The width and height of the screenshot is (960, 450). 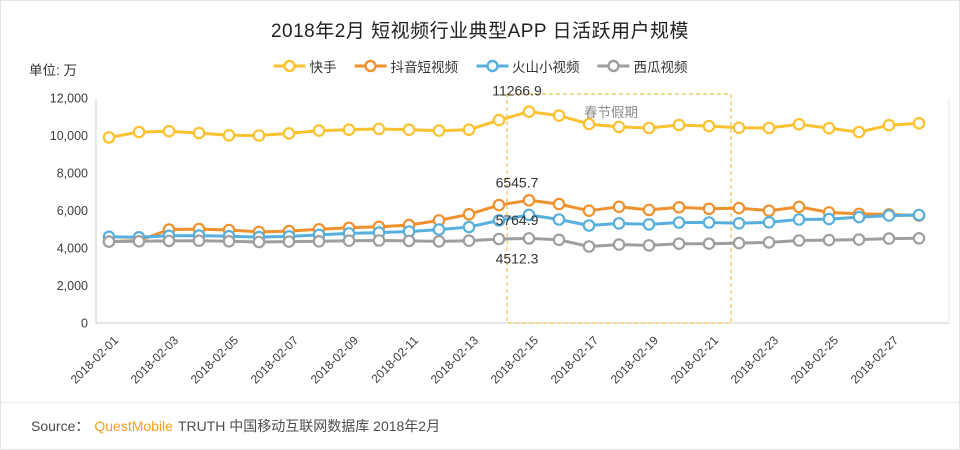 I want to click on svg-text: 2018-02-07, so click(x=275, y=360).